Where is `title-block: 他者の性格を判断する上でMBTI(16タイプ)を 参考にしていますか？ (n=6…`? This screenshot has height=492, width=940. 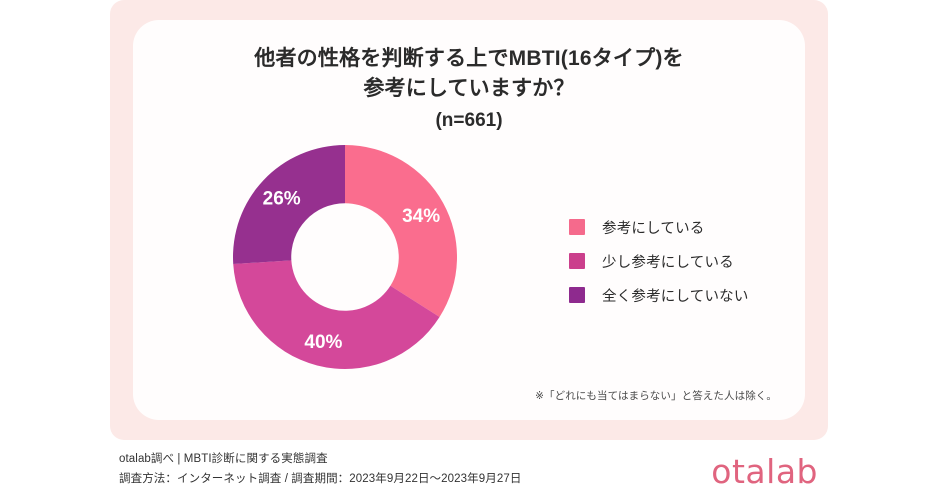 title-block: 他者の性格を判断する上でMBTI(16タイプ)を 参考にしていますか？ (n=6… is located at coordinates (469, 89).